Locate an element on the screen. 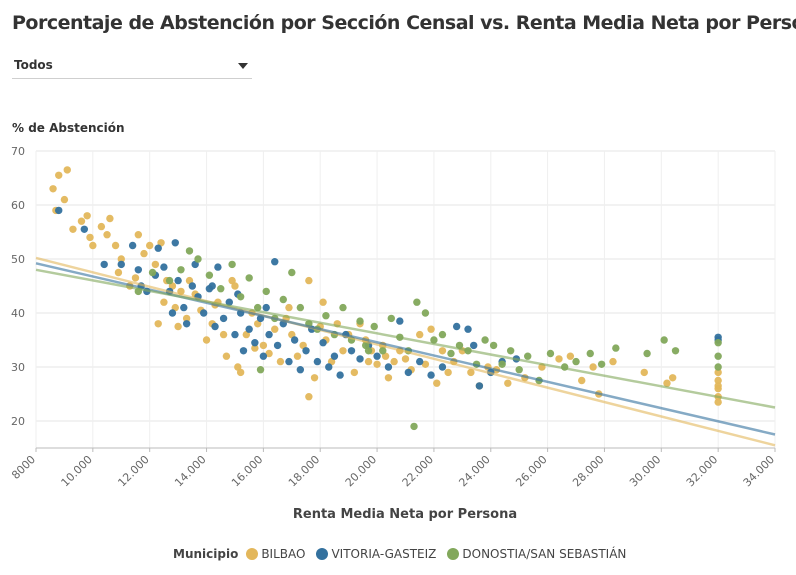 This screenshot has width=796, height=575. legend-item-donostia: DONOSTIA/SAN SEBASTIÁN is located at coordinates (536, 554).